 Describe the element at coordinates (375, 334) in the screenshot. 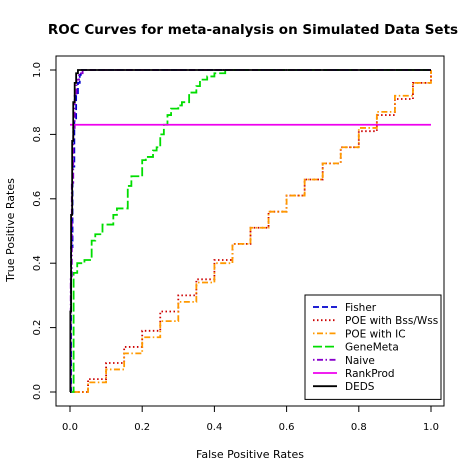

I see `legend-label: POE with IC` at that location.